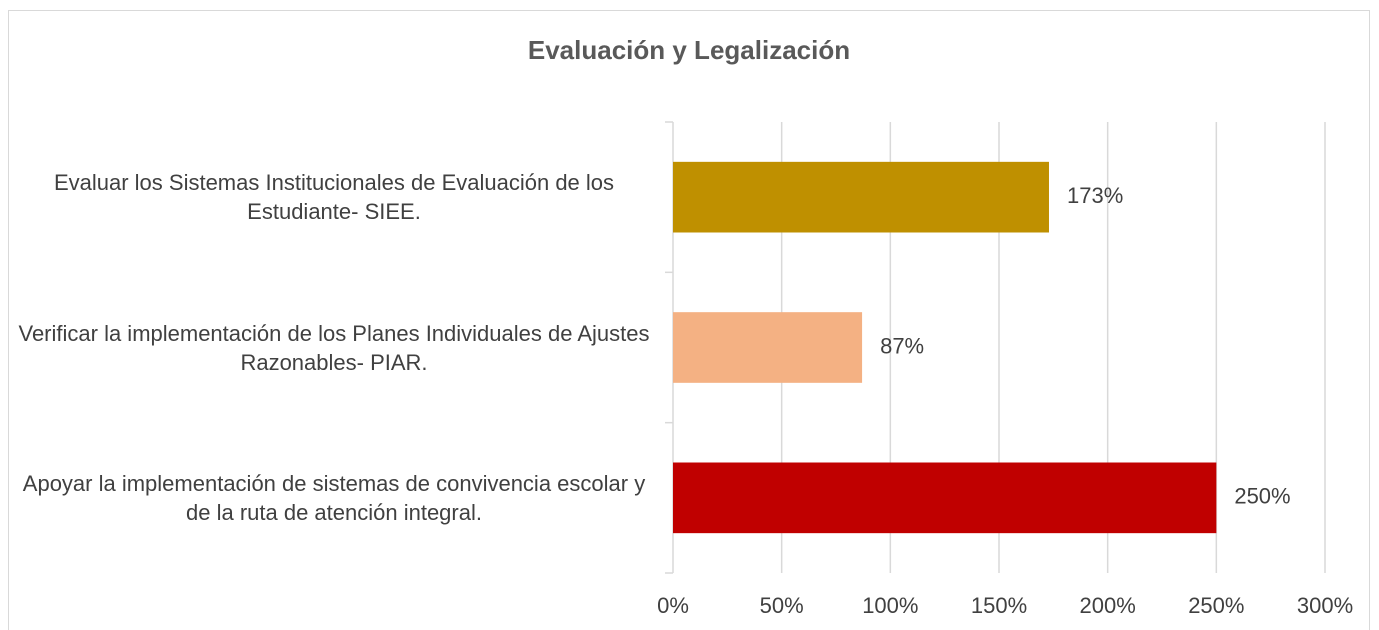 The height and width of the screenshot is (630, 1379). I want to click on data-label: 250%, so click(1262, 496).